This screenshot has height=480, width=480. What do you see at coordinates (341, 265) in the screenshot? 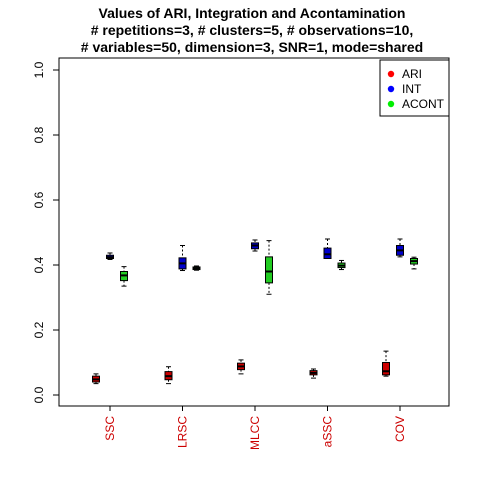
I see `box-acont-assc` at bounding box center [341, 265].